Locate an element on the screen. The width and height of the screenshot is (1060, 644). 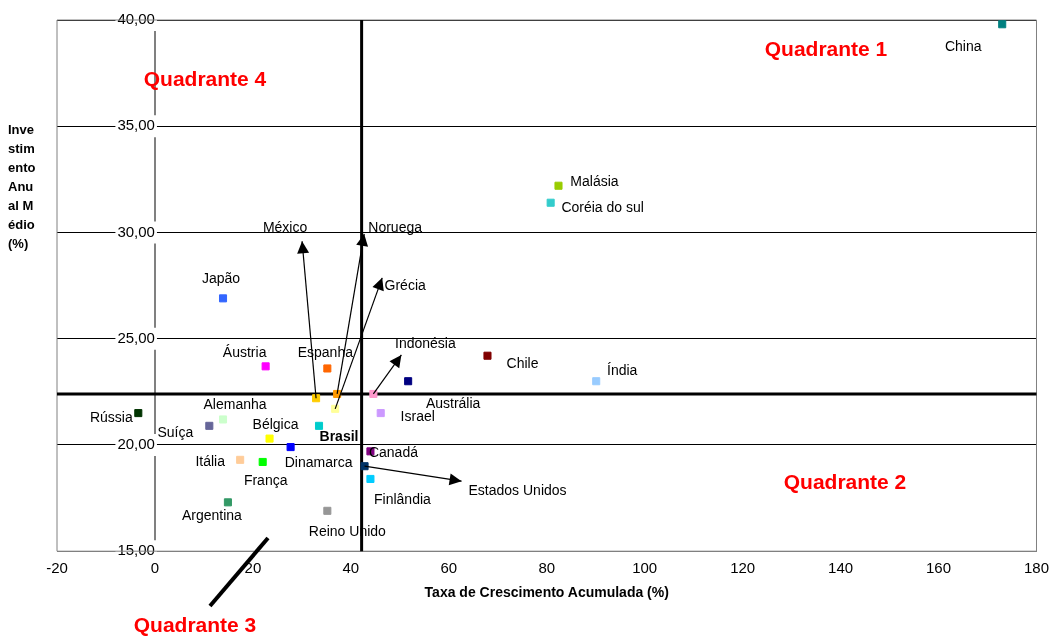
annotation: Quadrante 4 is located at coordinates (205, 78).